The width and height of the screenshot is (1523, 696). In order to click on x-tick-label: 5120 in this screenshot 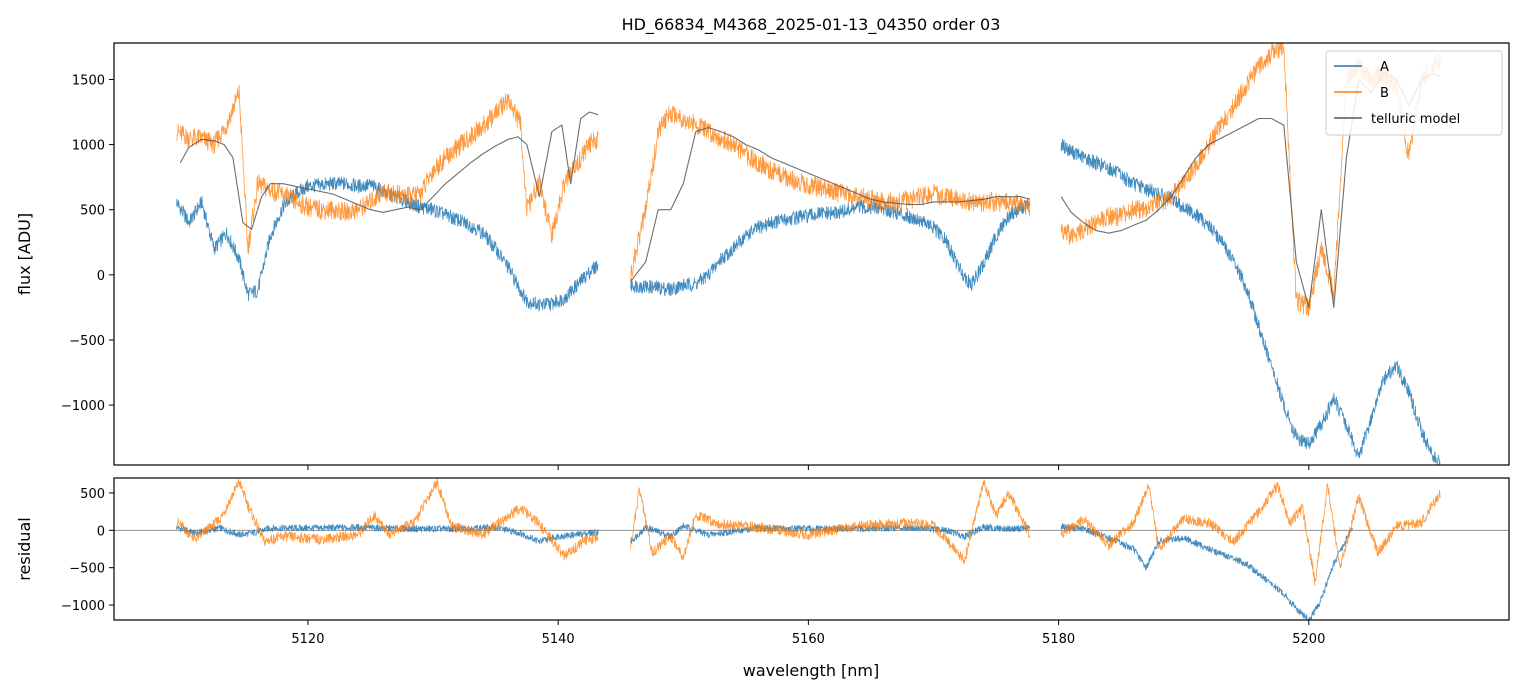, I will do `click(307, 639)`.